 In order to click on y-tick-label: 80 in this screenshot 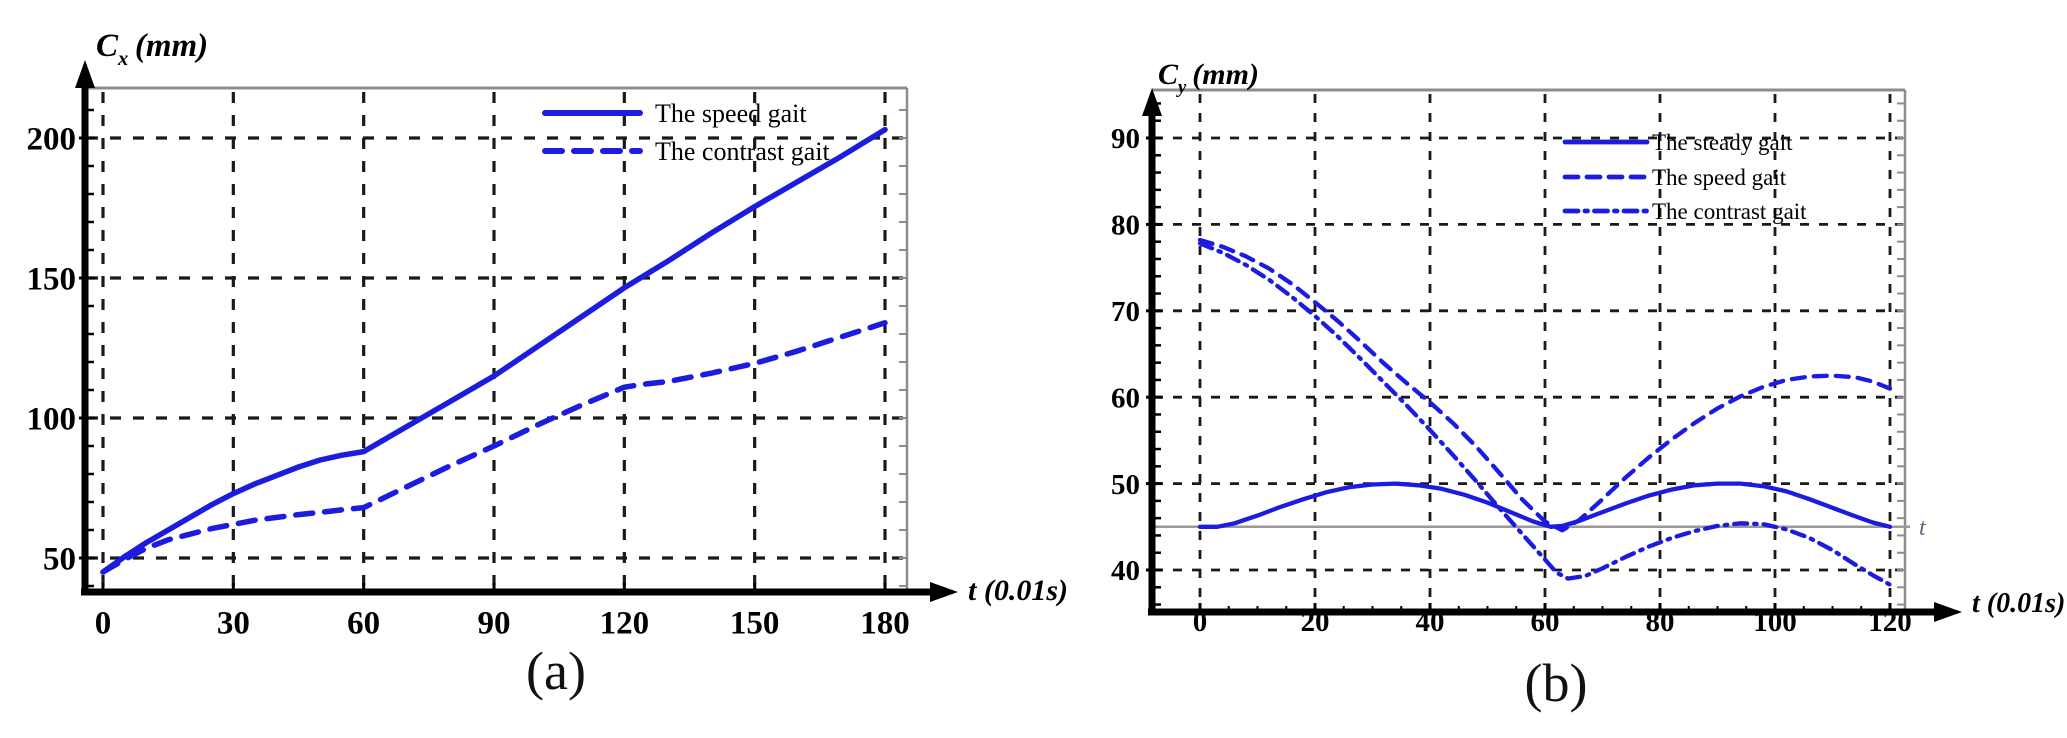, I will do `click(1125, 226)`.